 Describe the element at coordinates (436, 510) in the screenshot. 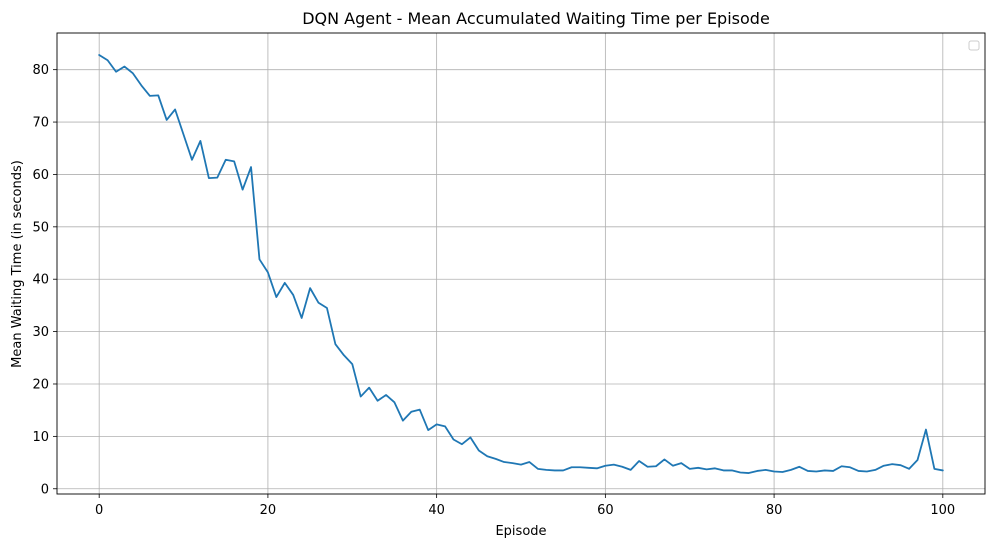

I see `x-tick-label: 40` at that location.